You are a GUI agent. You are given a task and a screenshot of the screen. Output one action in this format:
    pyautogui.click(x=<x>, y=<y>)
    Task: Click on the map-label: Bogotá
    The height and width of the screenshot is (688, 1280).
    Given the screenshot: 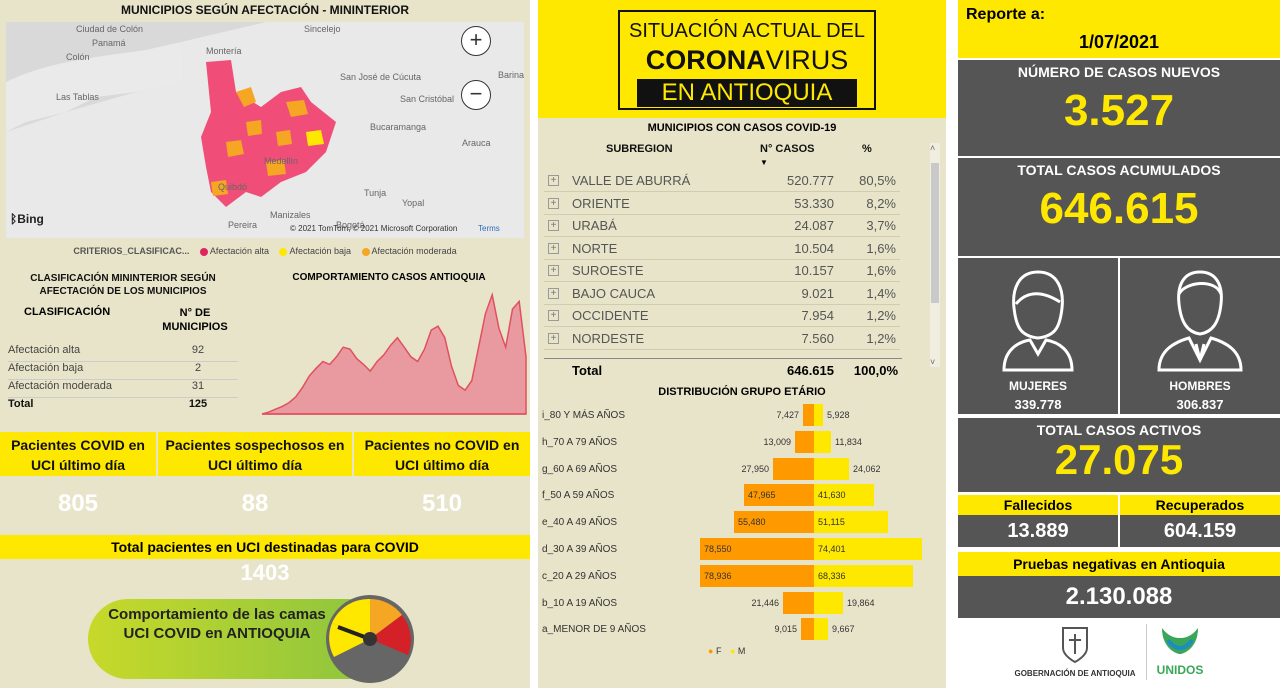 What is the action you would take?
    pyautogui.click(x=350, y=225)
    